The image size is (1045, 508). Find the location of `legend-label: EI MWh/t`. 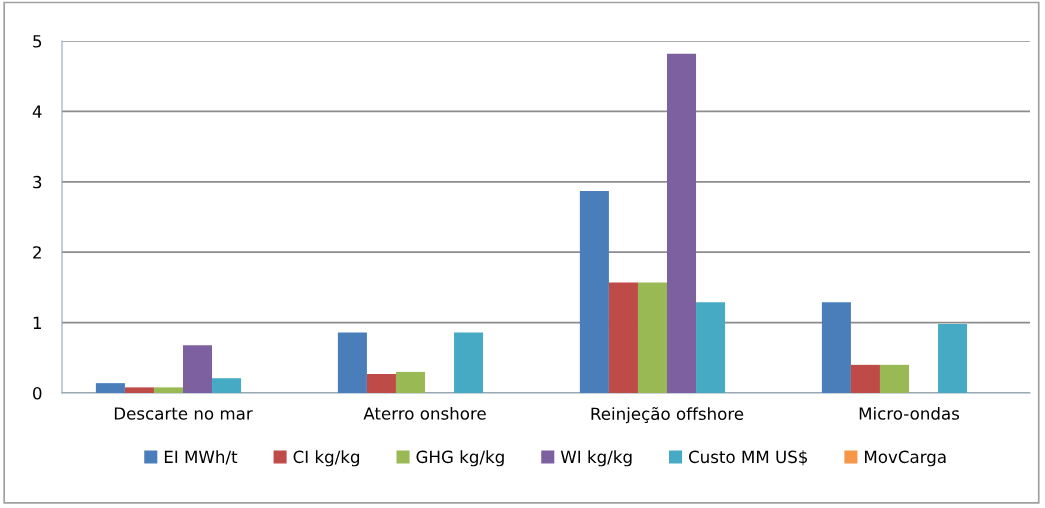

legend-label: EI MWh/t is located at coordinates (201, 457).